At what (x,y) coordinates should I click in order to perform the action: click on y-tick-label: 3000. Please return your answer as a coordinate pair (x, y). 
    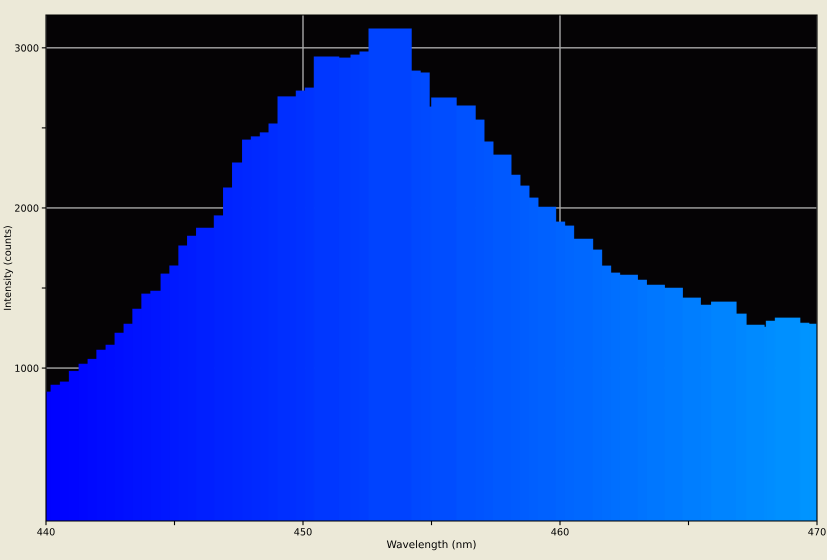
    Looking at the image, I should click on (26, 48).